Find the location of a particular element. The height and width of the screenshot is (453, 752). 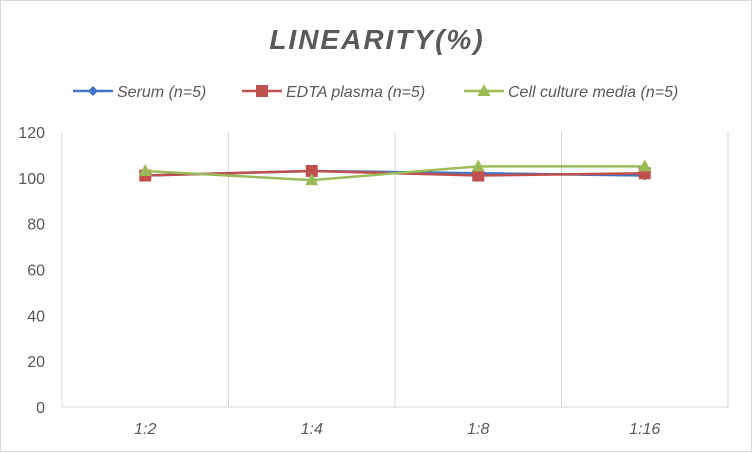

legend-label: EDTA plasma (n=5) is located at coordinates (355, 92).